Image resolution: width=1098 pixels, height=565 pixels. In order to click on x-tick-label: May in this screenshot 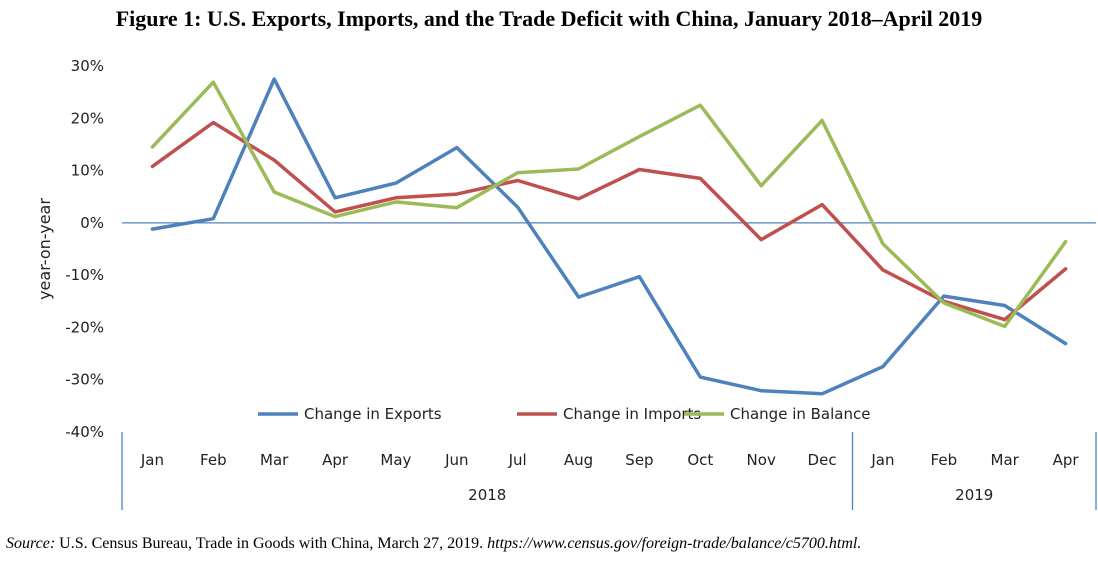, I will do `click(395, 460)`.